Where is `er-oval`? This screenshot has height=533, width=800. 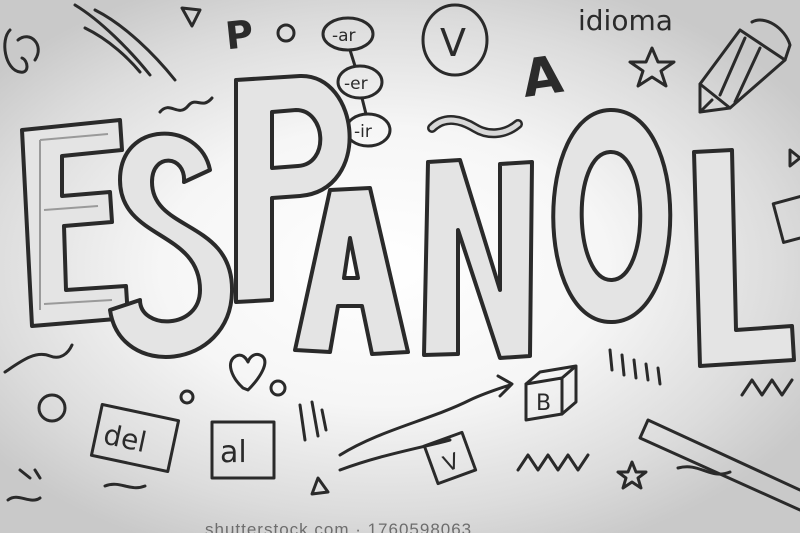 er-oval is located at coordinates (360, 82).